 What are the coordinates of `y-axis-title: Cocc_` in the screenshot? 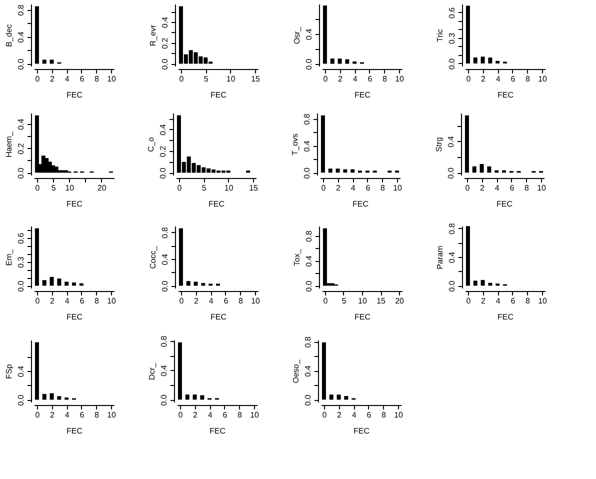 It's located at (153, 257).